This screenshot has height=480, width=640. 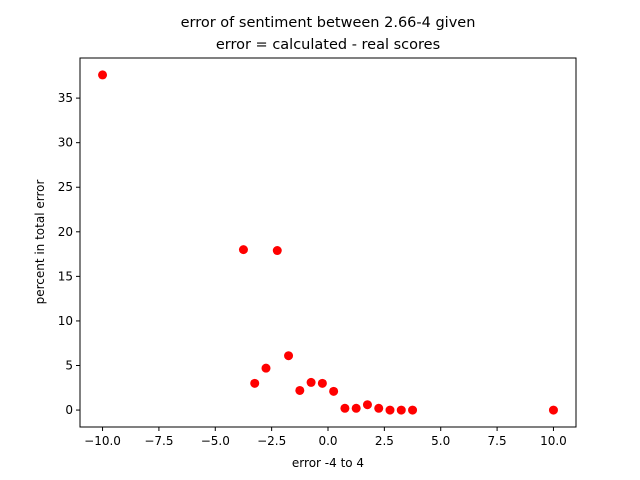 I want to click on x-axis-ticks: −10.0 −7.5 −5.0 −2.5 0.0 2.5 5.0 7.5 10.0, so click(x=325, y=437).